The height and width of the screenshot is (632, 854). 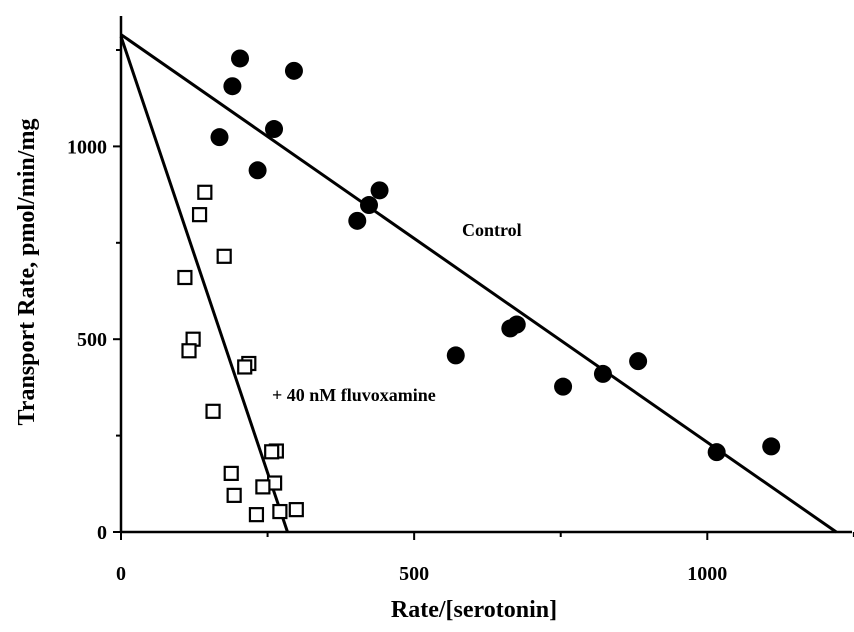 I want to click on annotation-control: Control, so click(x=492, y=230).